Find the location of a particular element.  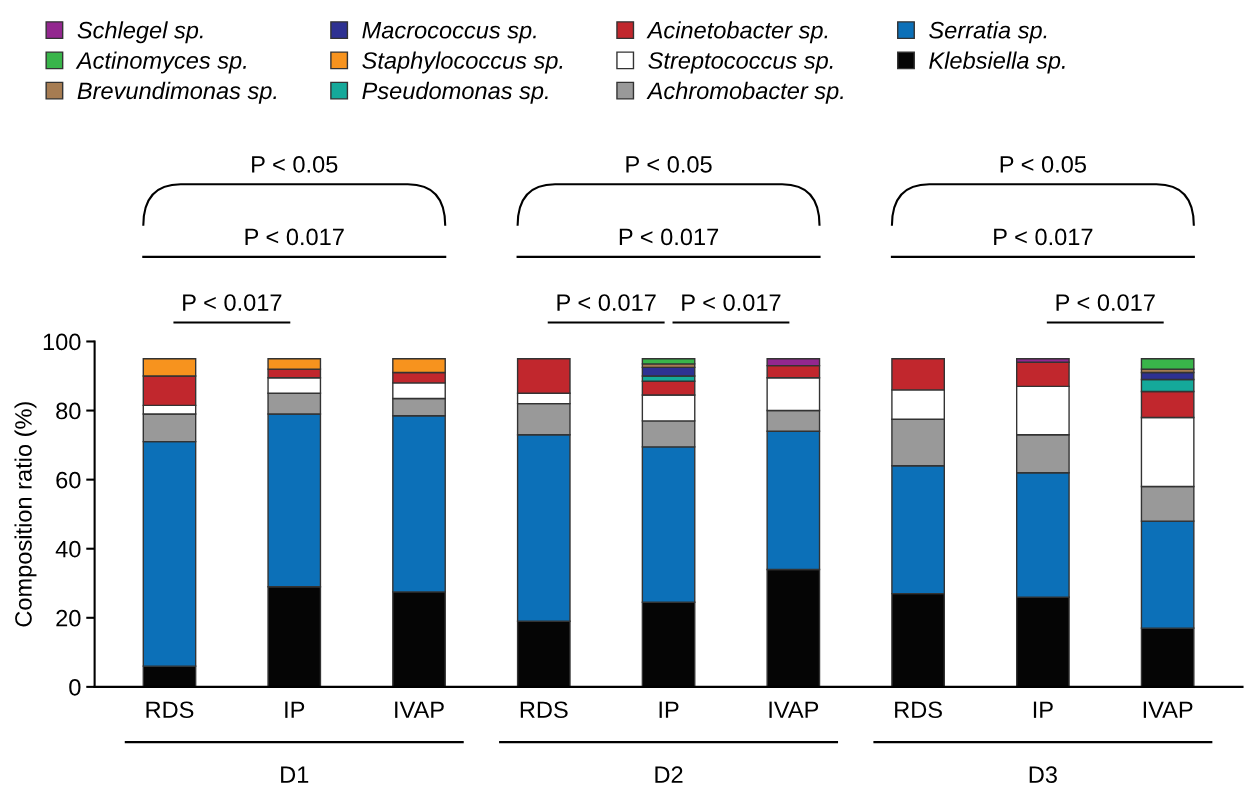

legend-label: Serratia sp. is located at coordinates (988, 32).